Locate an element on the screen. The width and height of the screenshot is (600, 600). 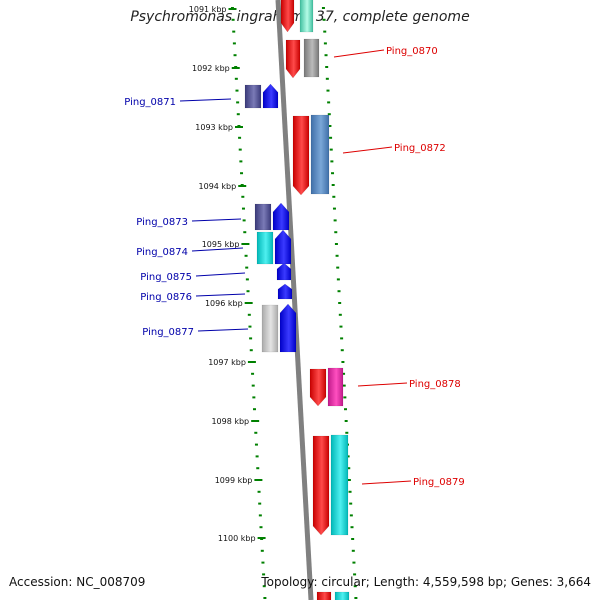
scale-label: 1095 kbp is located at coordinates (221, 244).